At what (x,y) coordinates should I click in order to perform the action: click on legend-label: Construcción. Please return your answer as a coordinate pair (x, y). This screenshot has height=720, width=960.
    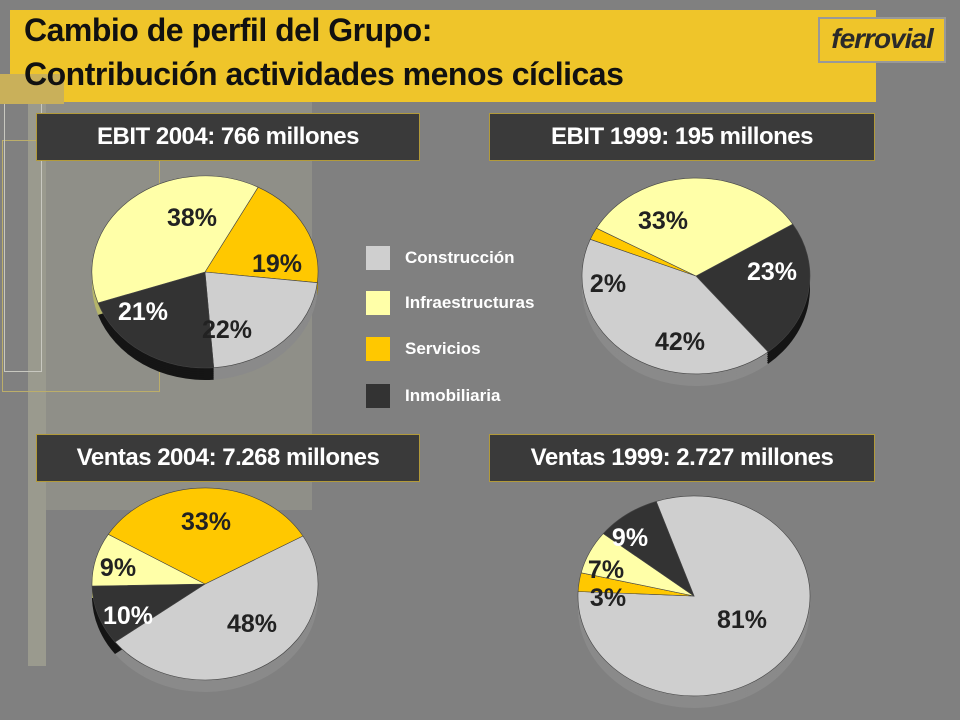
    Looking at the image, I should click on (460, 257).